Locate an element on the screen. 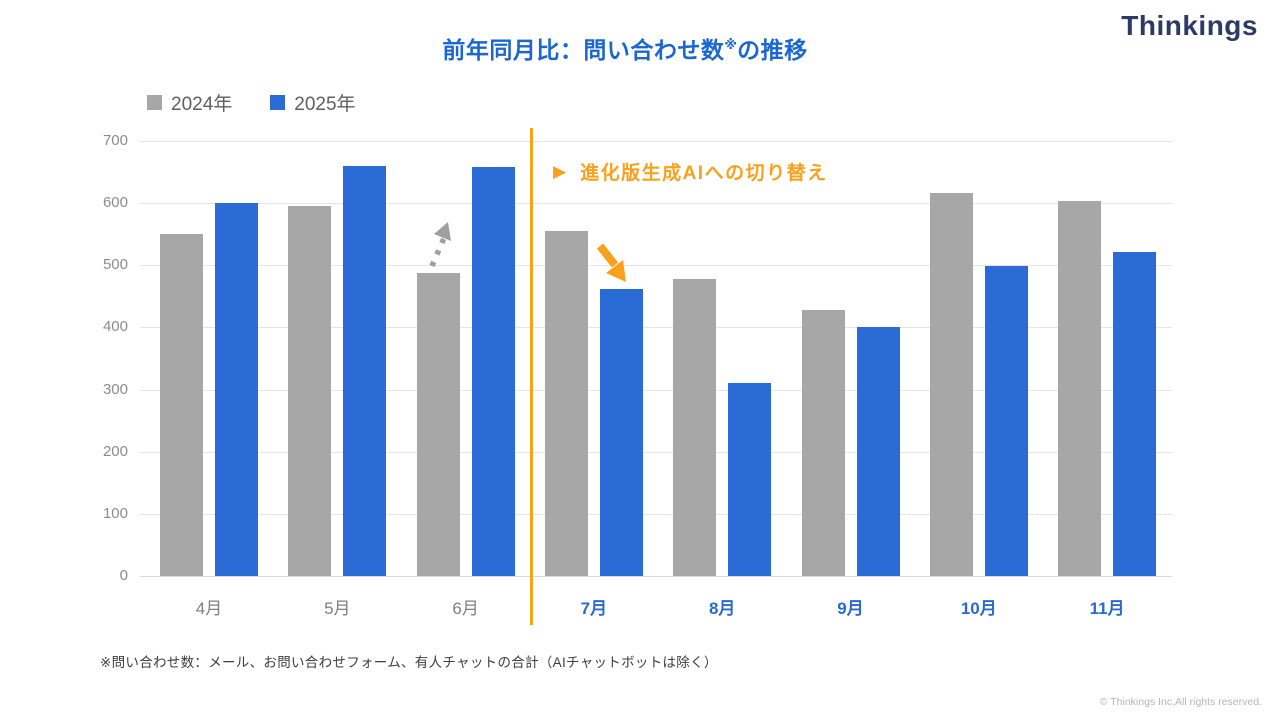 This screenshot has height=720, width=1280. bar-2025年-11月 is located at coordinates (1135, 414).